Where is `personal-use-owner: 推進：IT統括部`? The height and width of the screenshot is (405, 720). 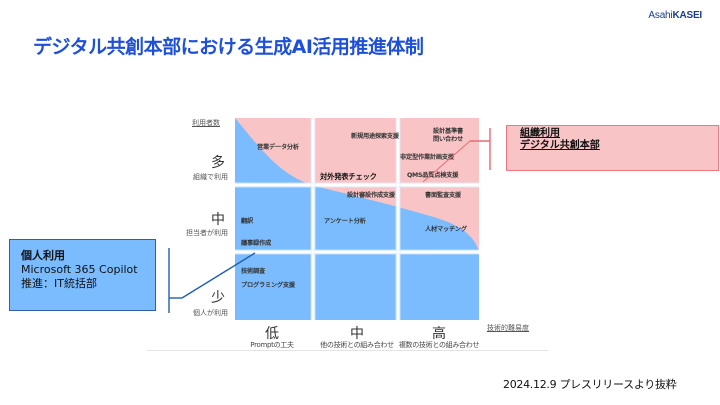
personal-use-owner: 推進：IT統括部 is located at coordinates (59, 283).